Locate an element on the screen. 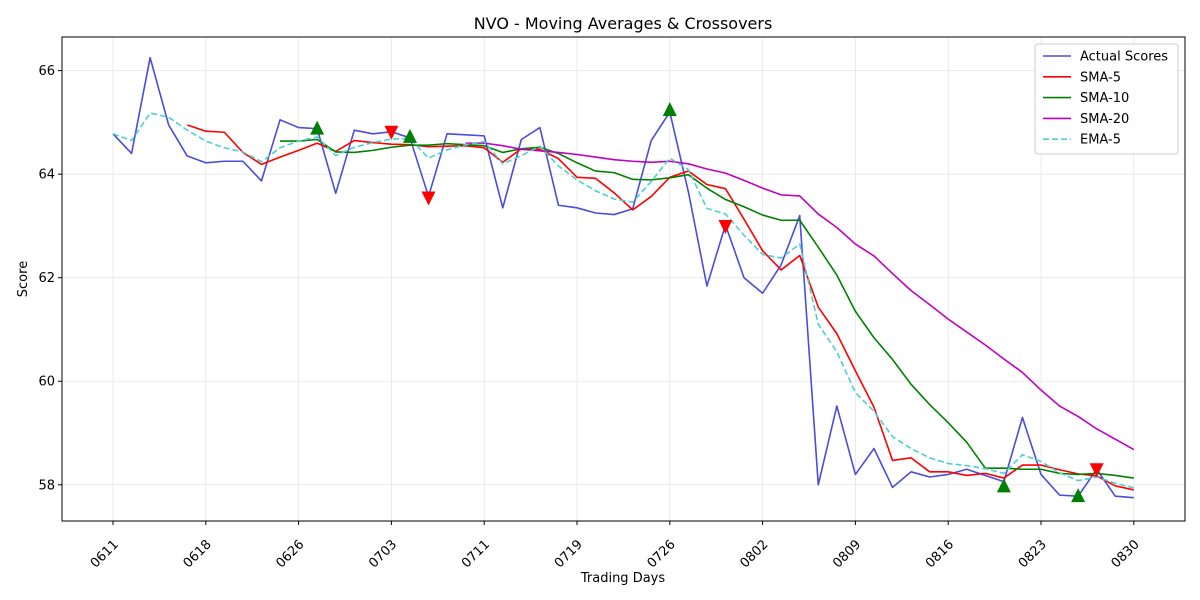  legend-label: SMA-5 is located at coordinates (1100, 77).